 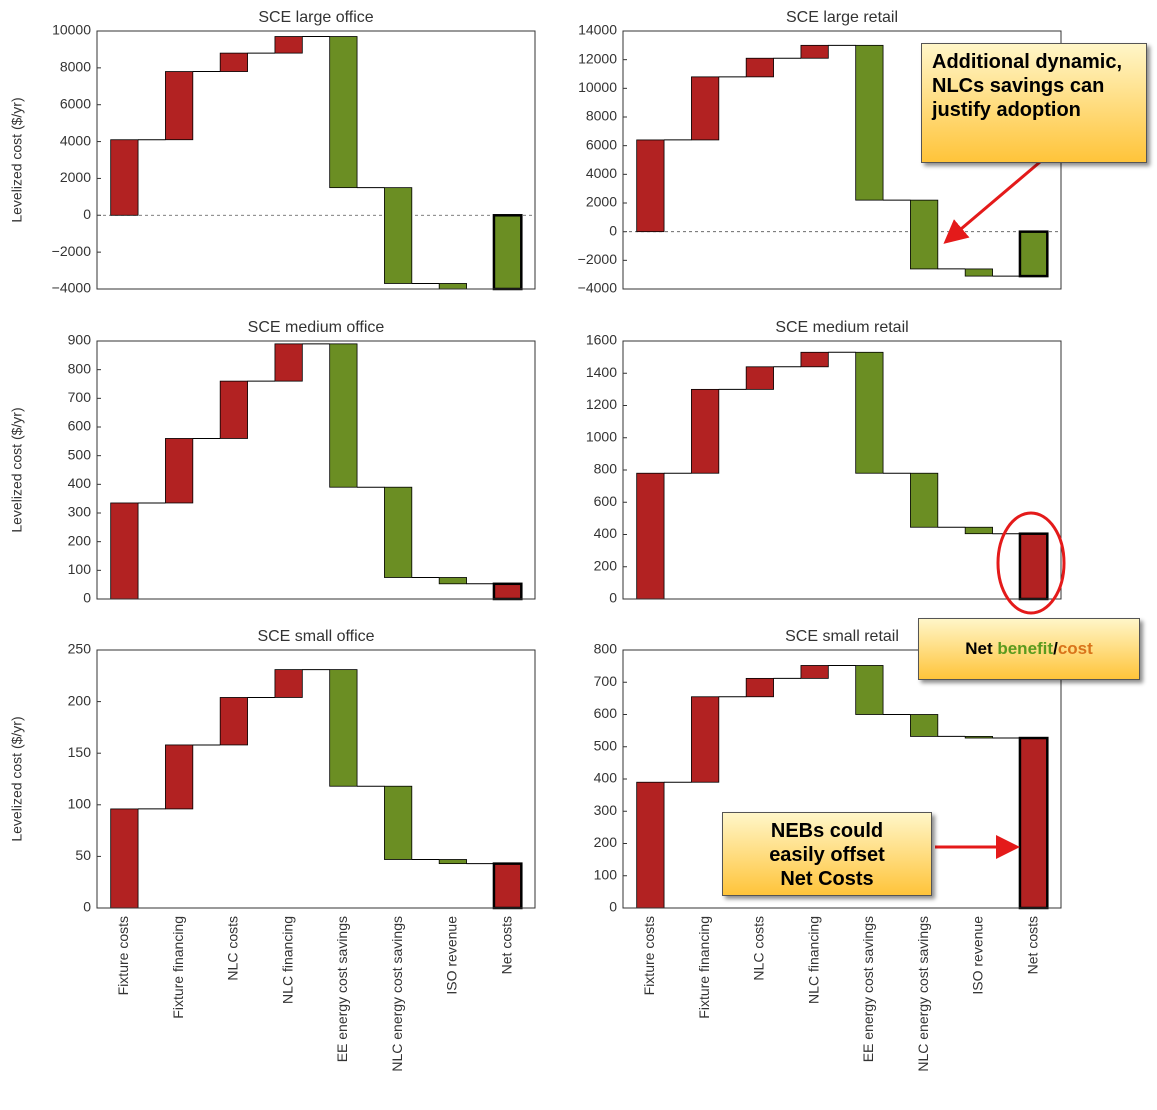 What do you see at coordinates (842, 636) in the screenshot?
I see `chart-title: SCE small retail` at bounding box center [842, 636].